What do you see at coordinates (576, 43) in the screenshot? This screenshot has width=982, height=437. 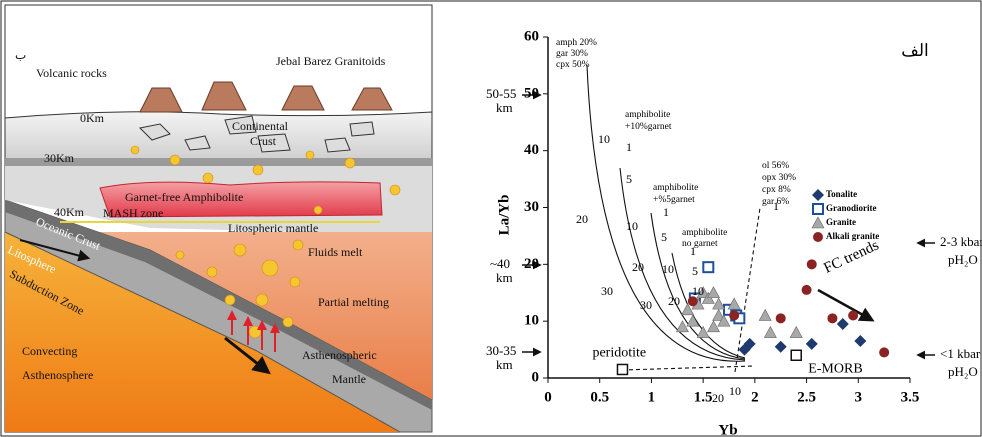 I see `annotation: amph 20%` at bounding box center [576, 43].